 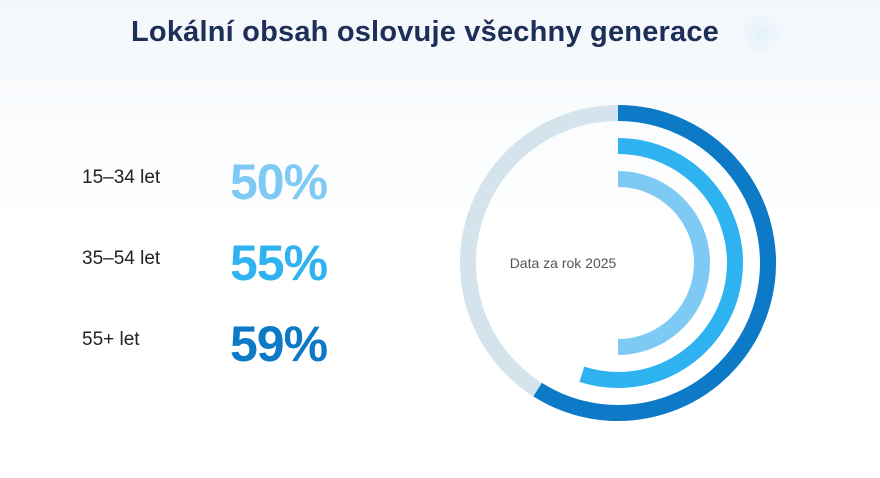 What do you see at coordinates (111, 339) in the screenshot?
I see `age-group-label: 55+ let` at bounding box center [111, 339].